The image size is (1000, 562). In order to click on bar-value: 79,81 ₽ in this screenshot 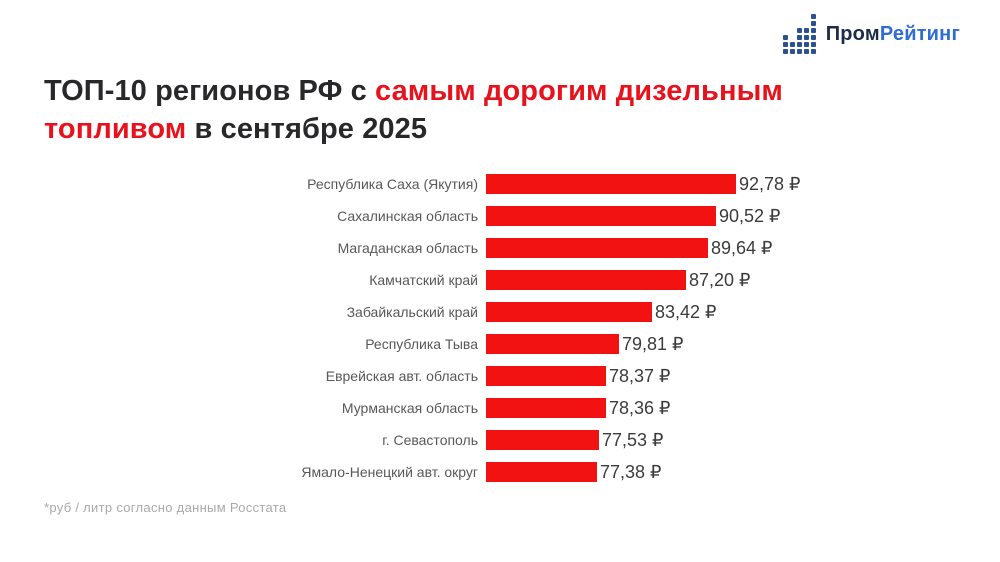, I will do `click(653, 343)`.